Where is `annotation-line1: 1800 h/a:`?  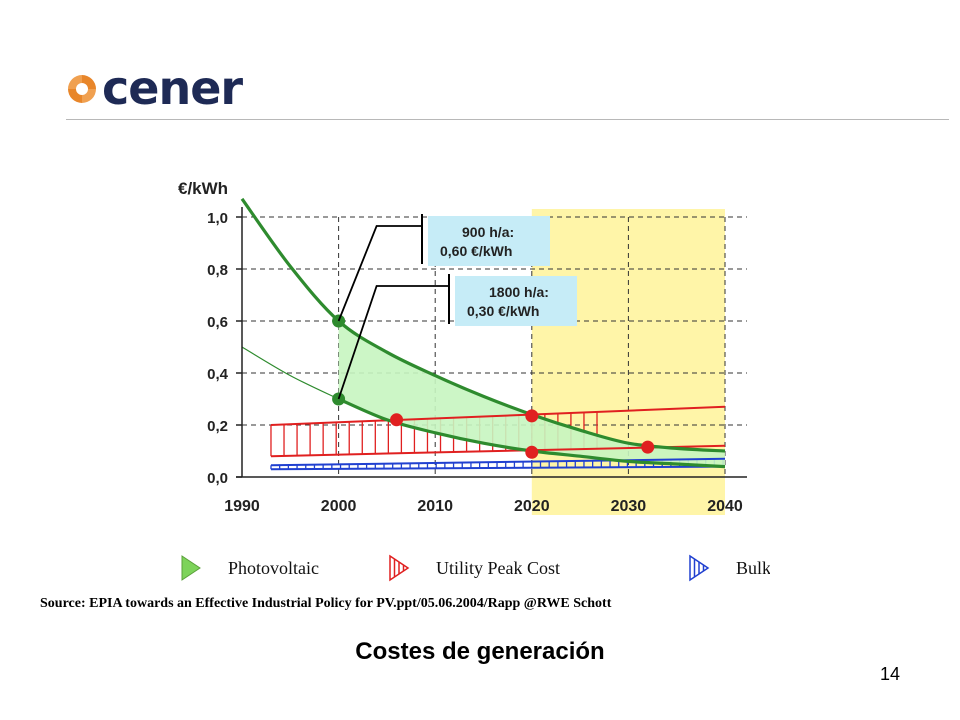 annotation-line1: 1800 h/a: is located at coordinates (519, 292).